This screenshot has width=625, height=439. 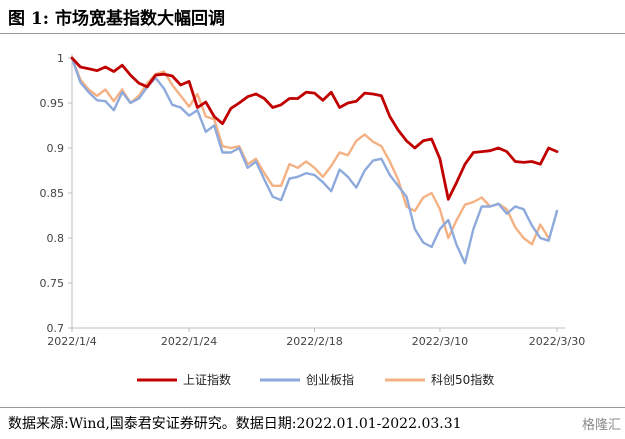 I want to click on legend-label-3: 科创50指数, so click(x=462, y=379).